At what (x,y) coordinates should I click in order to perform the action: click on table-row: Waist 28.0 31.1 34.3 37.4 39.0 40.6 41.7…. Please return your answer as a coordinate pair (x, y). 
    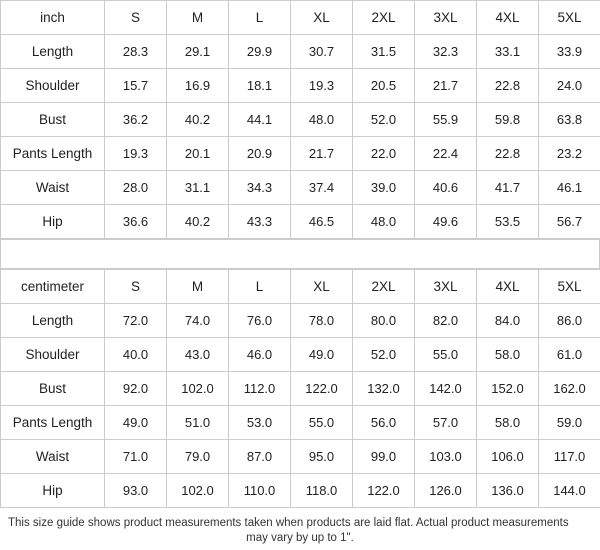
    Looking at the image, I should click on (300, 188).